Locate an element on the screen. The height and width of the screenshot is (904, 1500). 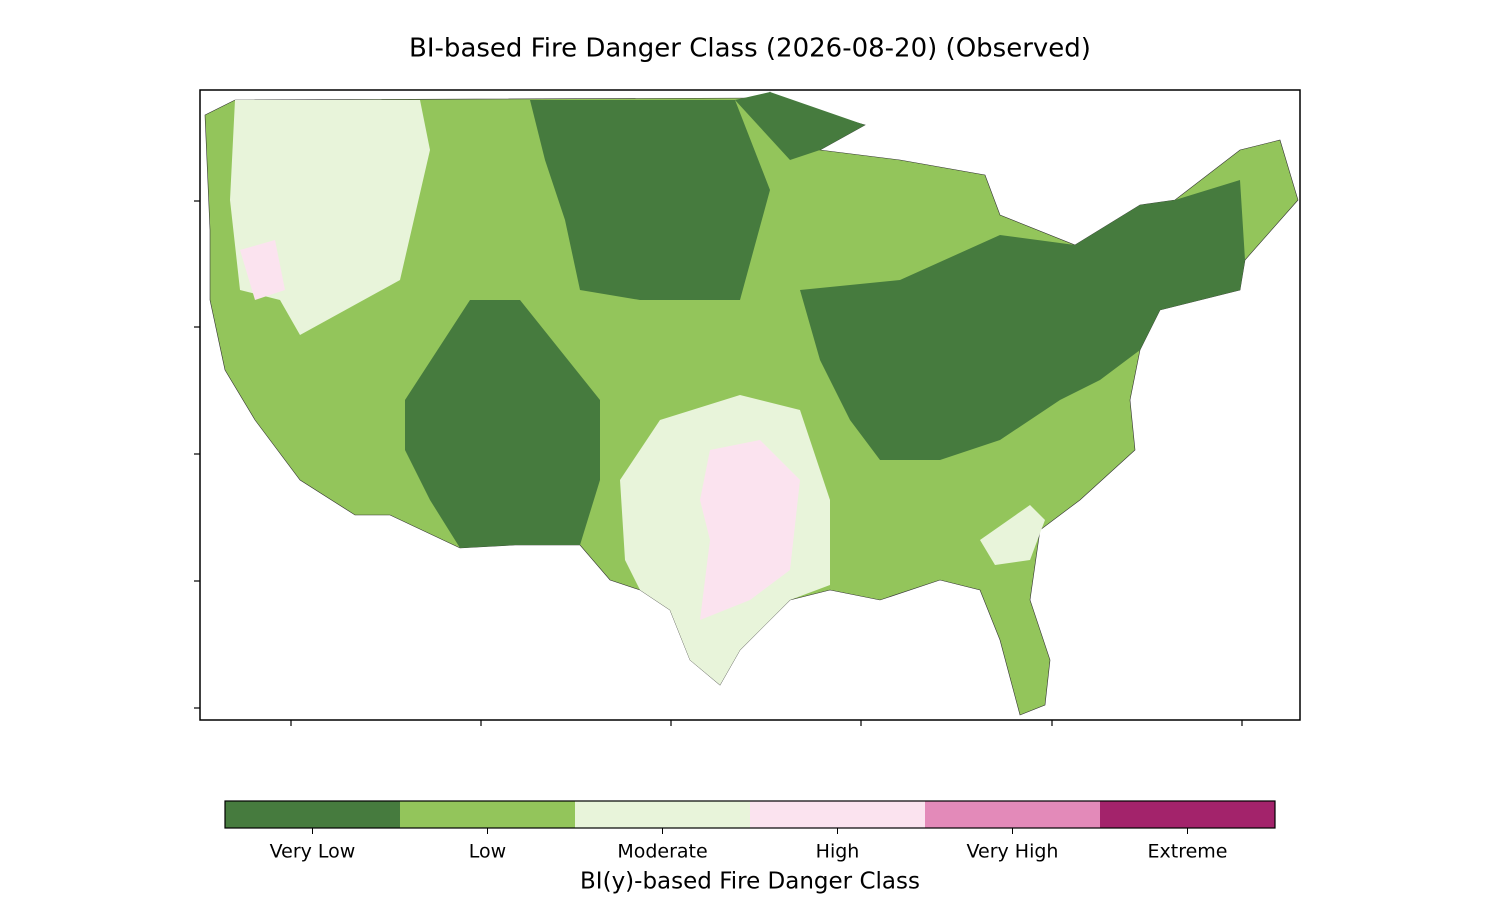
colorbar-frame is located at coordinates (750, 814).